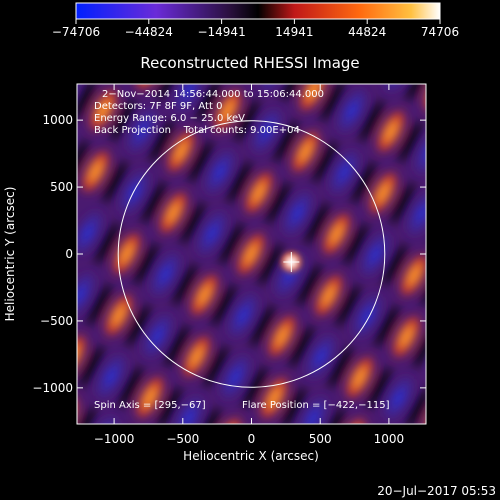 The image size is (500, 500). What do you see at coordinates (69, 254) in the screenshot?
I see `y-tick-label: 0` at bounding box center [69, 254].